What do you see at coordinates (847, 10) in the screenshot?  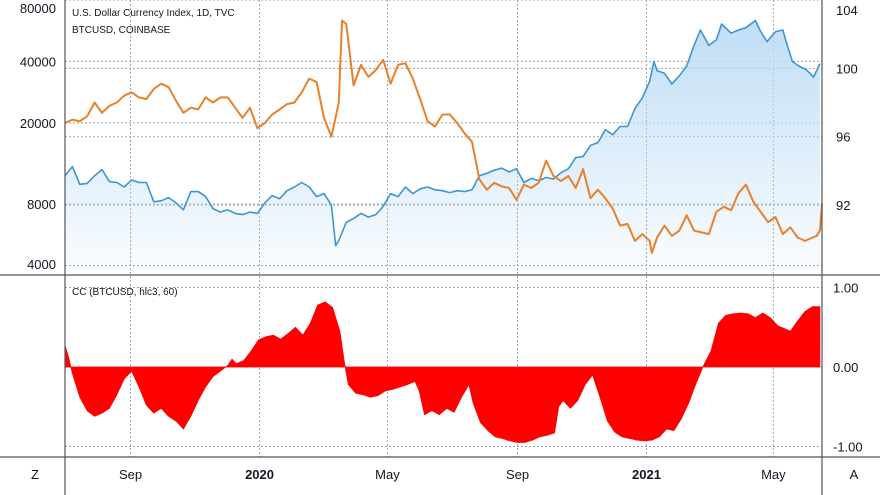 I see `right-axis-tick-label: 104` at bounding box center [847, 10].